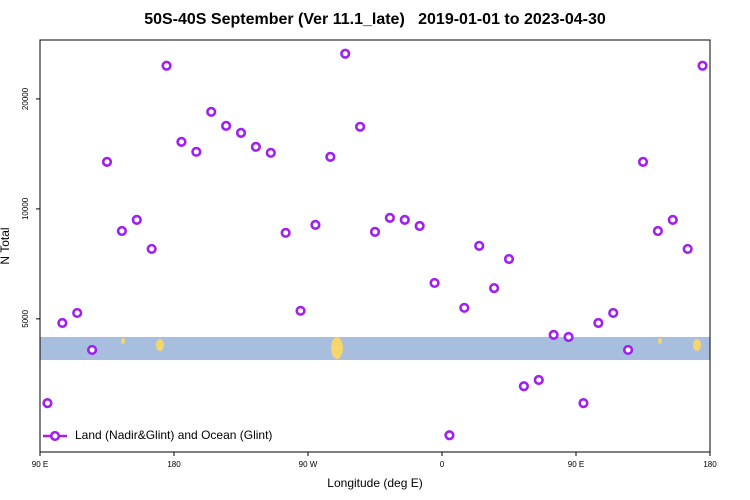 Image resolution: width=750 pixels, height=500 pixels. I want to click on y-axis-label: N Total, so click(6, 245).